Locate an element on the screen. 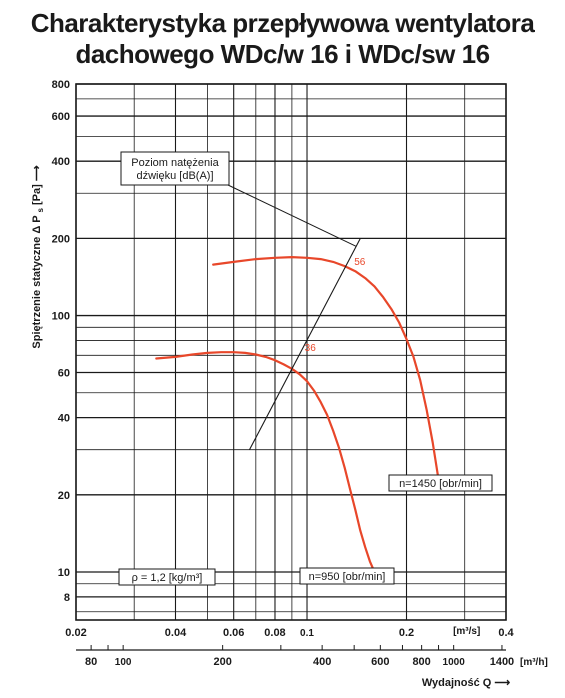 The width and height of the screenshot is (565, 698). y-tick-label: 10 is located at coordinates (64, 573).